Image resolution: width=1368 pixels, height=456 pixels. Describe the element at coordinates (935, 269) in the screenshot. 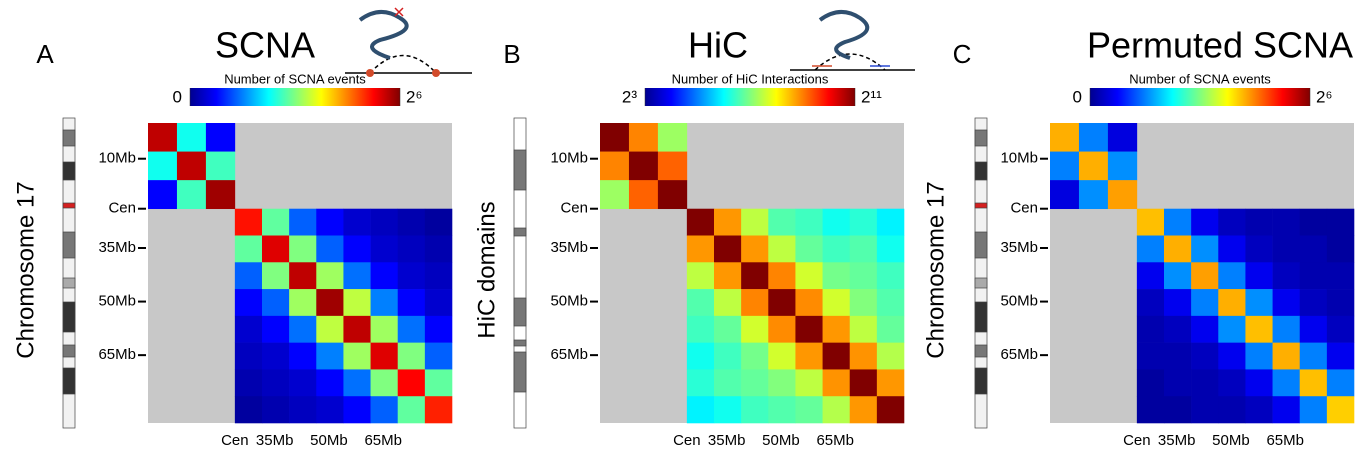

I see `y-axis-label: Chromosome 17` at that location.